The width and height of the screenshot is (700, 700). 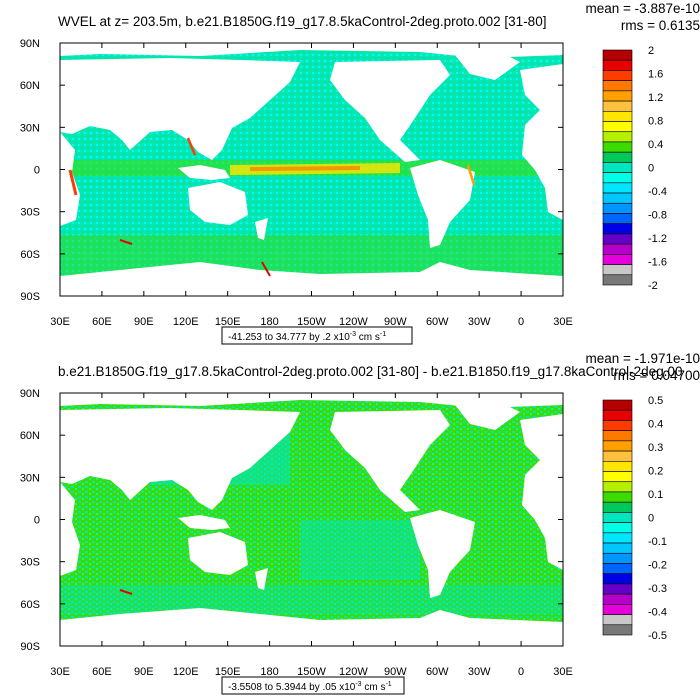 What do you see at coordinates (228, 322) in the screenshot?
I see `x-tick-label: 150E` at bounding box center [228, 322].